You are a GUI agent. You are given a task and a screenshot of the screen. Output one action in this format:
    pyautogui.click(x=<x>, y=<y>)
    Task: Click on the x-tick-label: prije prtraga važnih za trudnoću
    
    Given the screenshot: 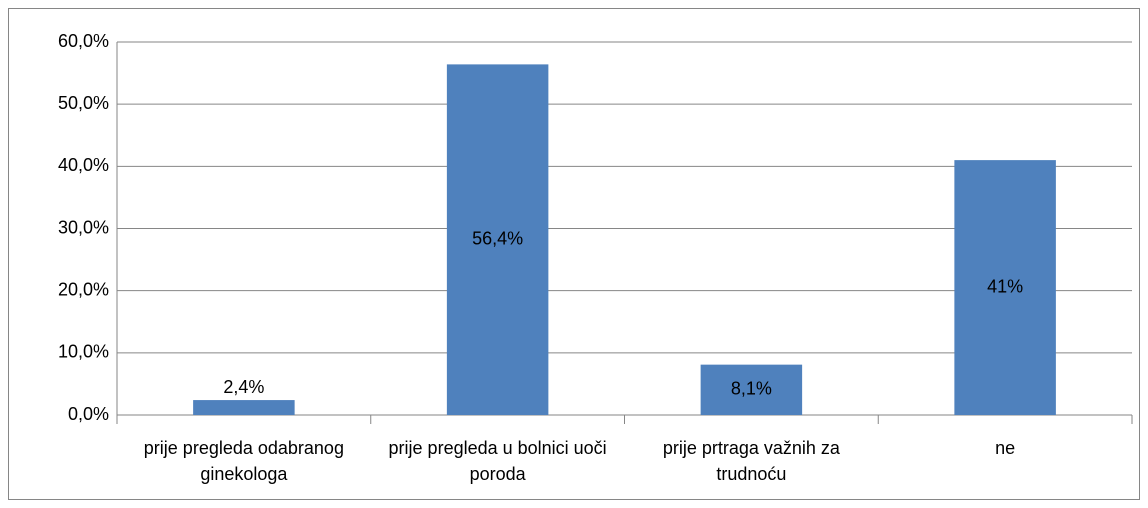 What is the action you would take?
    pyautogui.click(x=751, y=461)
    